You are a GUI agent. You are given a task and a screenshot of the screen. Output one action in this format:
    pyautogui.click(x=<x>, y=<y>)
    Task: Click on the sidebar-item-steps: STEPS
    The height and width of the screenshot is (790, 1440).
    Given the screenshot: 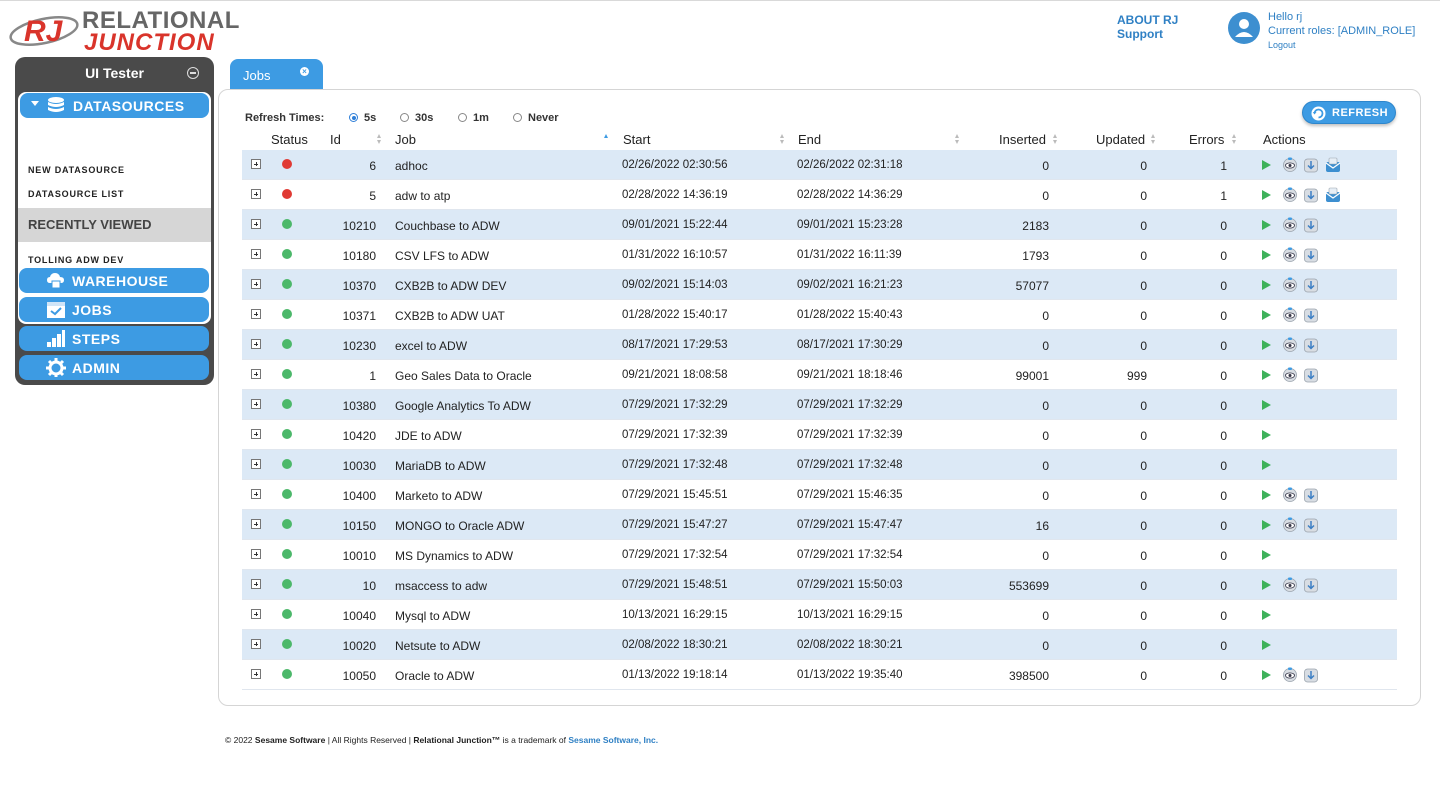 What is the action you would take?
    pyautogui.click(x=114, y=338)
    